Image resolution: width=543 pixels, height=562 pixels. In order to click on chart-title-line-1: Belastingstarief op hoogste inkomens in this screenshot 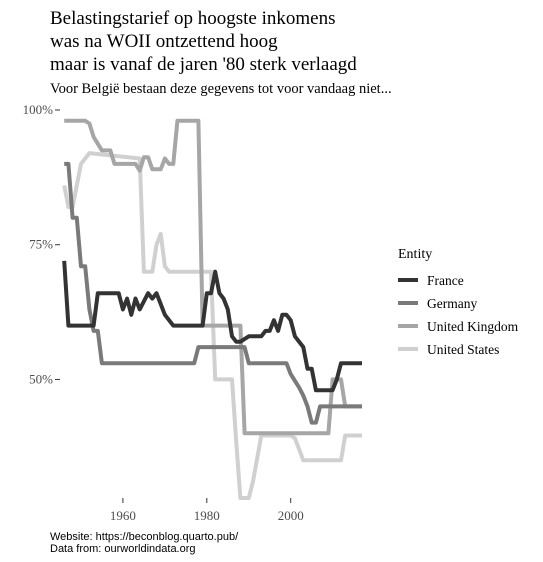, I will do `click(192, 18)`.